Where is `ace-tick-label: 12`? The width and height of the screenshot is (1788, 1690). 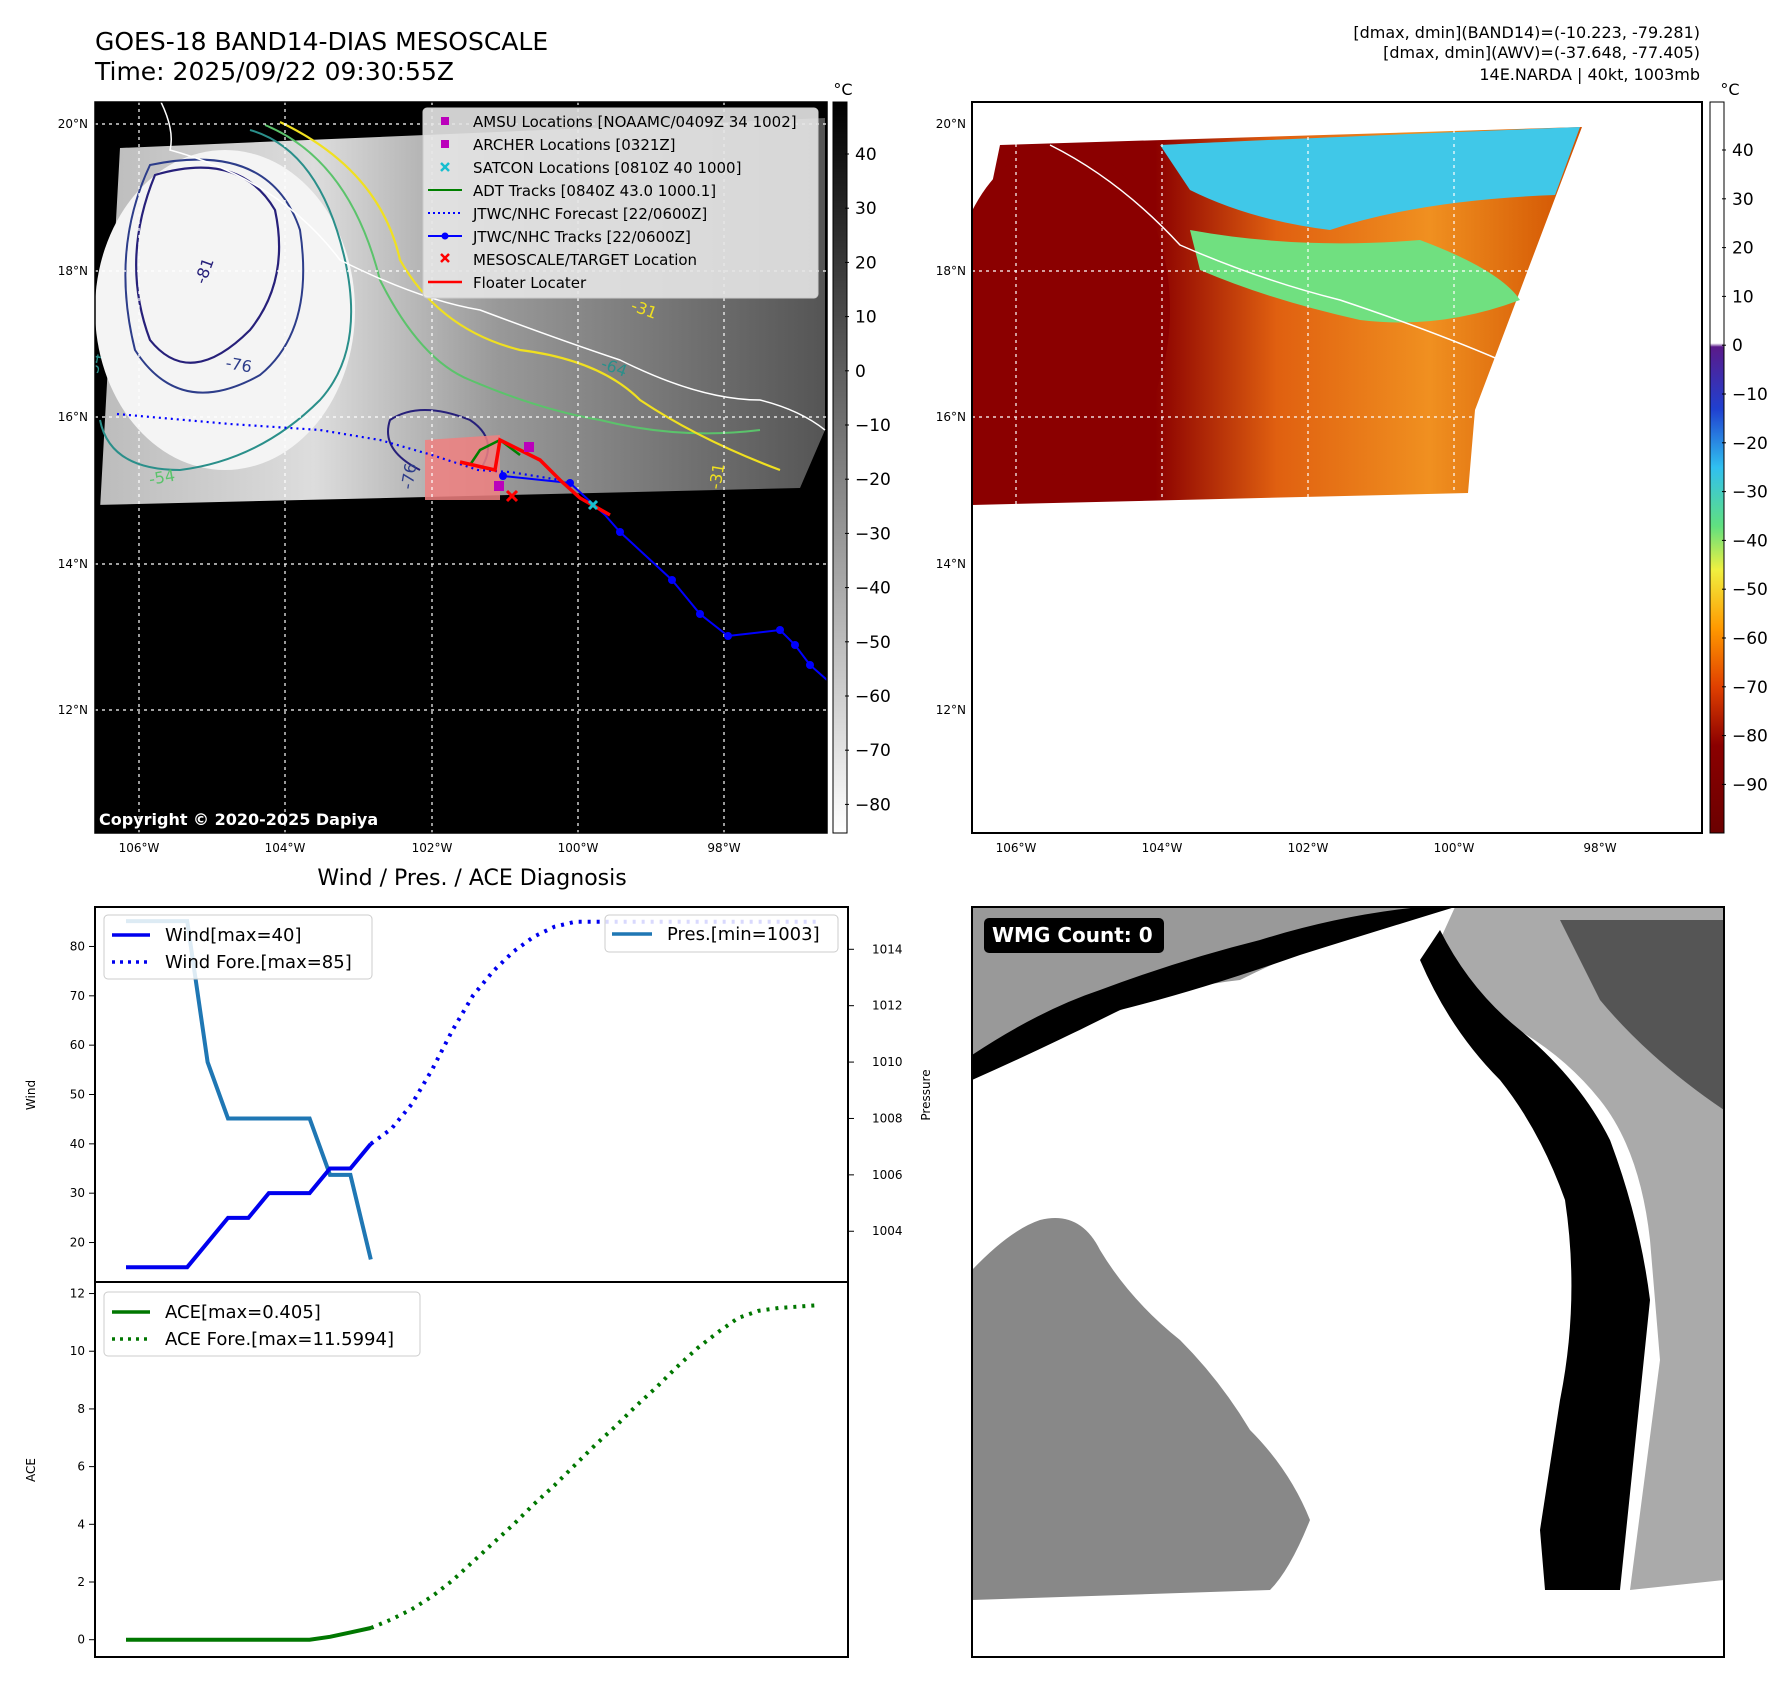
ace-tick-label: 12 is located at coordinates (77, 1294).